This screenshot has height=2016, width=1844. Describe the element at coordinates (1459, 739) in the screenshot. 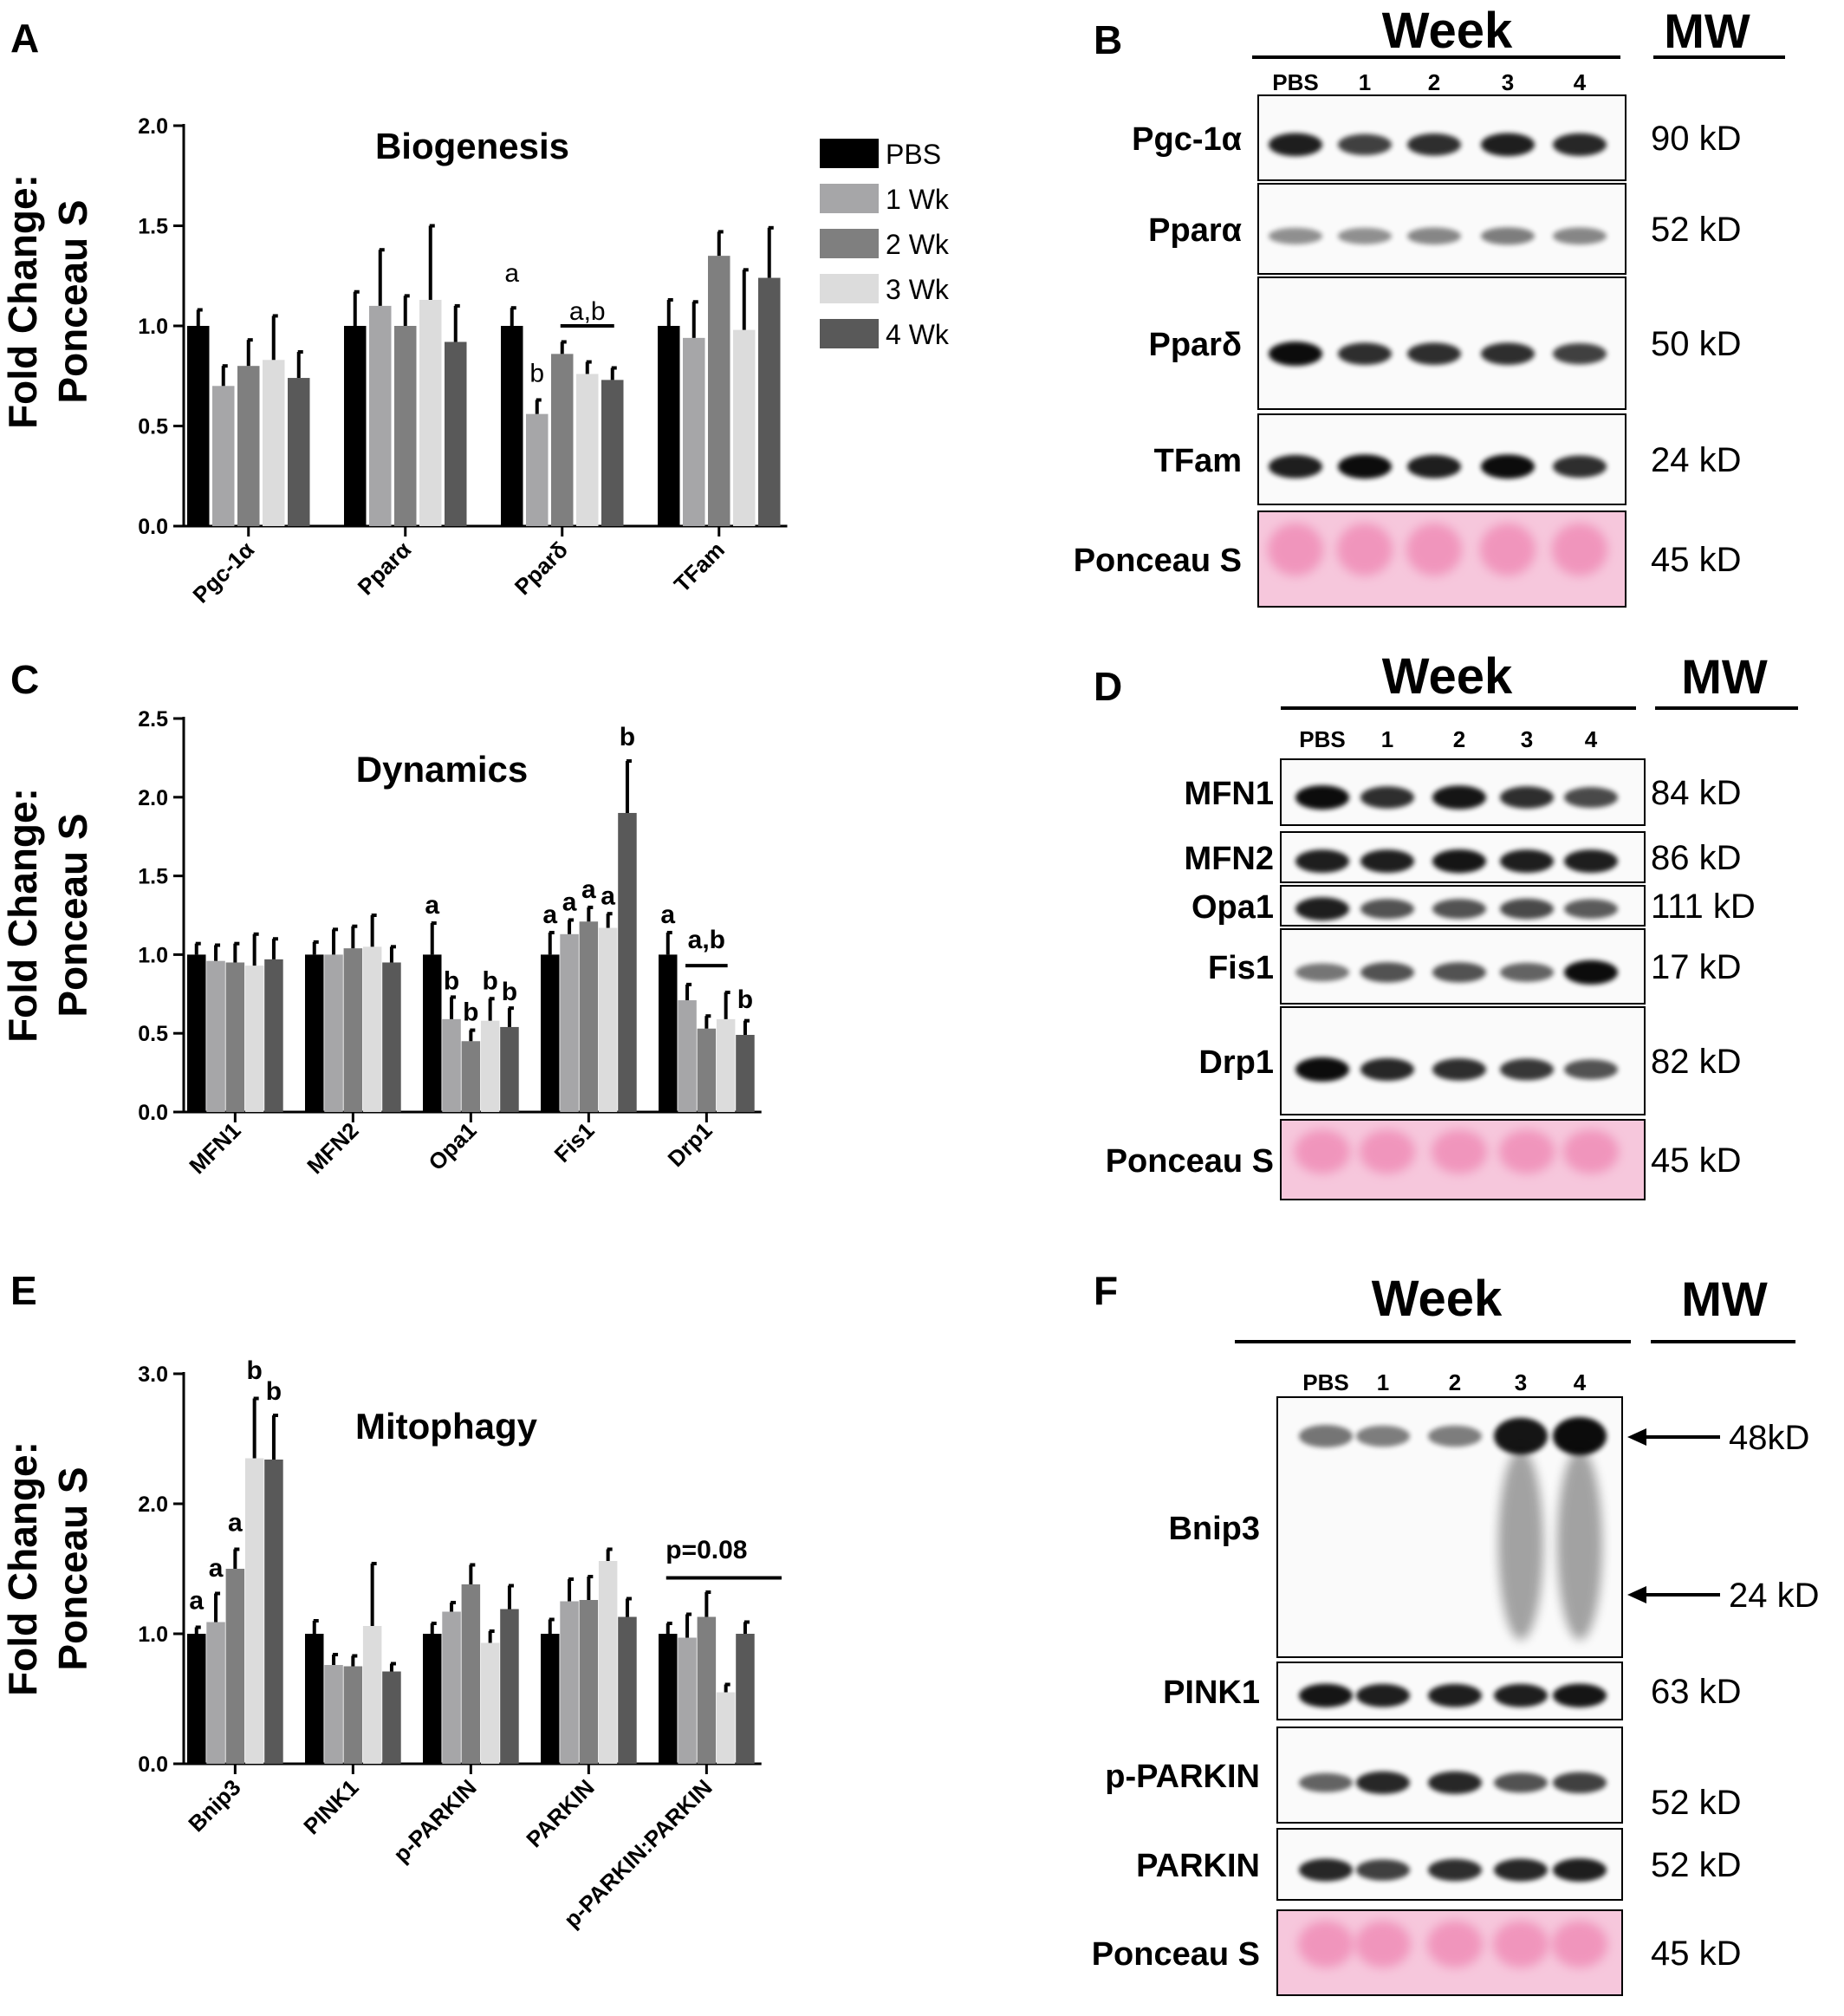

I see `lane-label: 2` at that location.